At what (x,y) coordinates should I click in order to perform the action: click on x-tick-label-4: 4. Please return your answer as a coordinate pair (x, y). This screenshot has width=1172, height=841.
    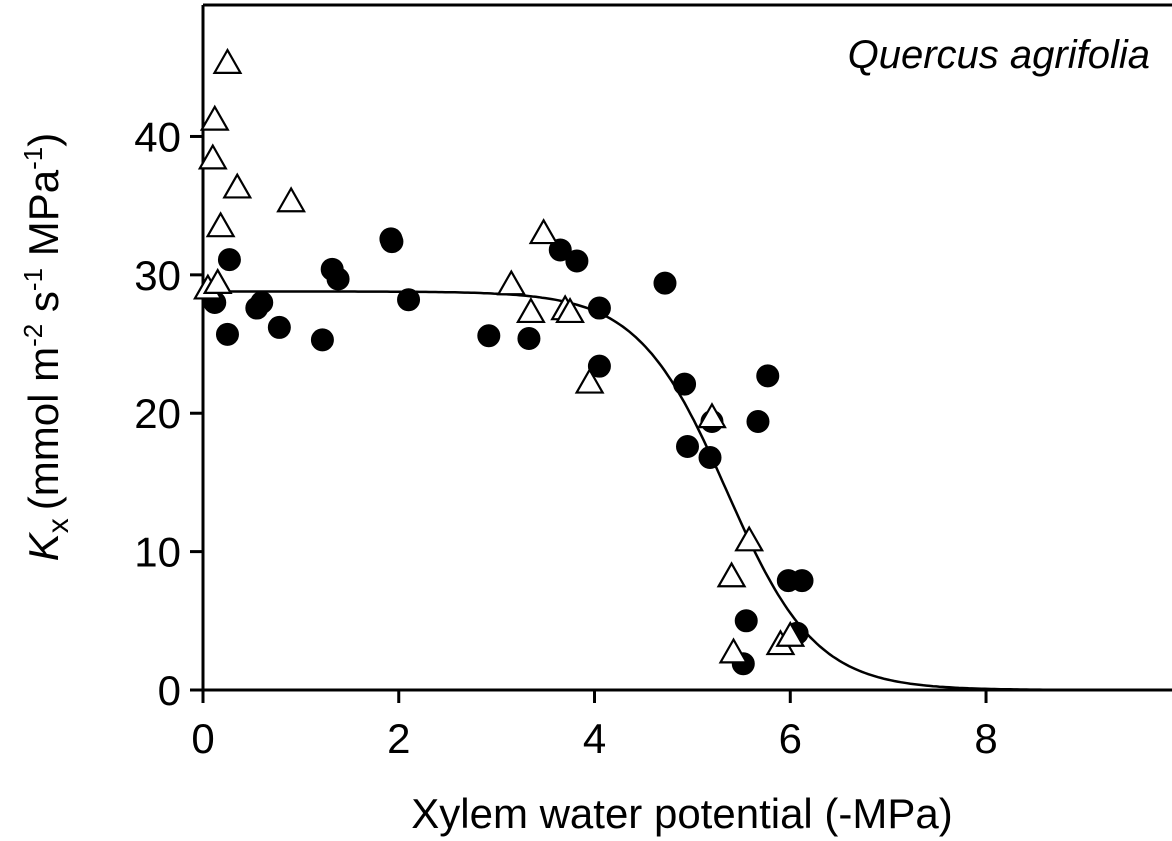
    Looking at the image, I should click on (594, 738).